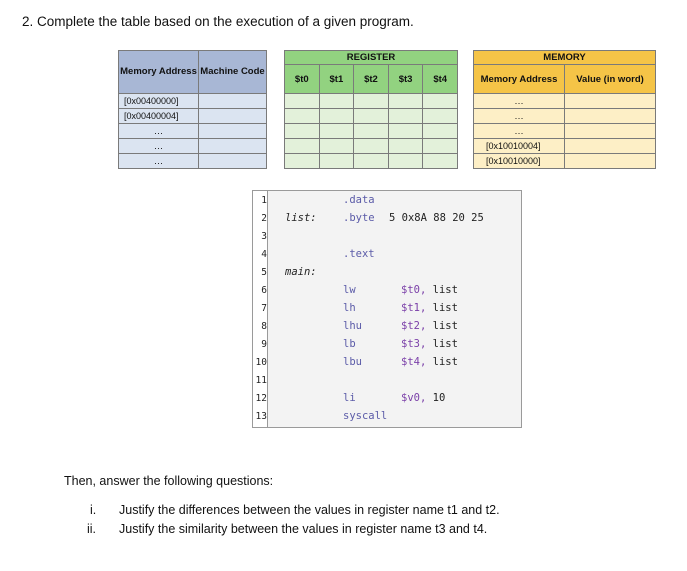  What do you see at coordinates (261, 416) in the screenshot?
I see `line-number: 13` at bounding box center [261, 416].